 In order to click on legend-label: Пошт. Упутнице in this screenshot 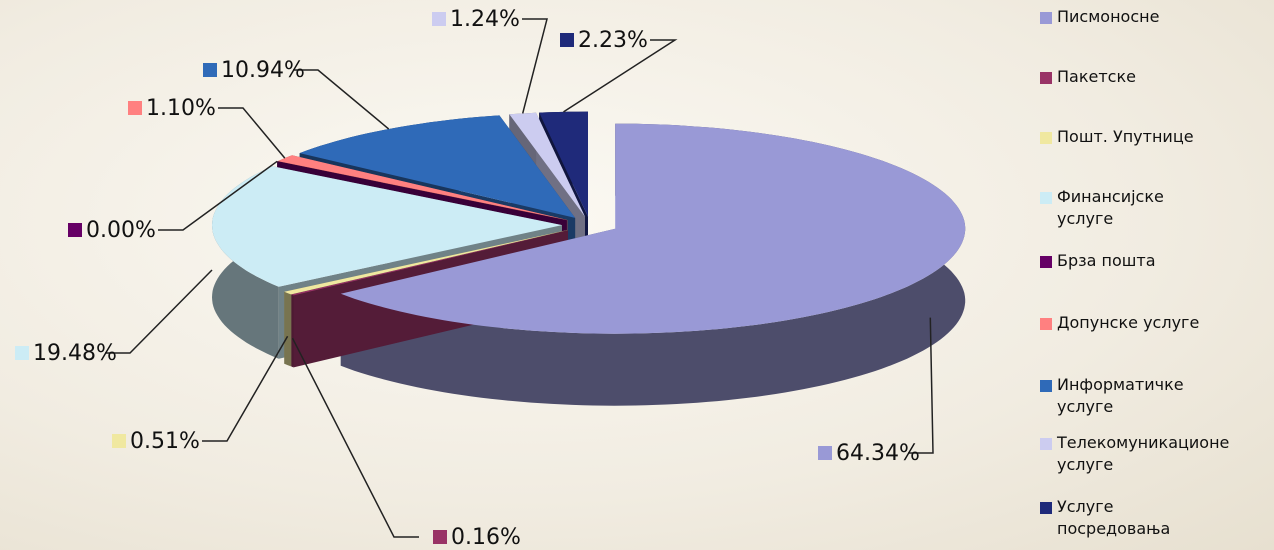, I will do `click(1125, 136)`.